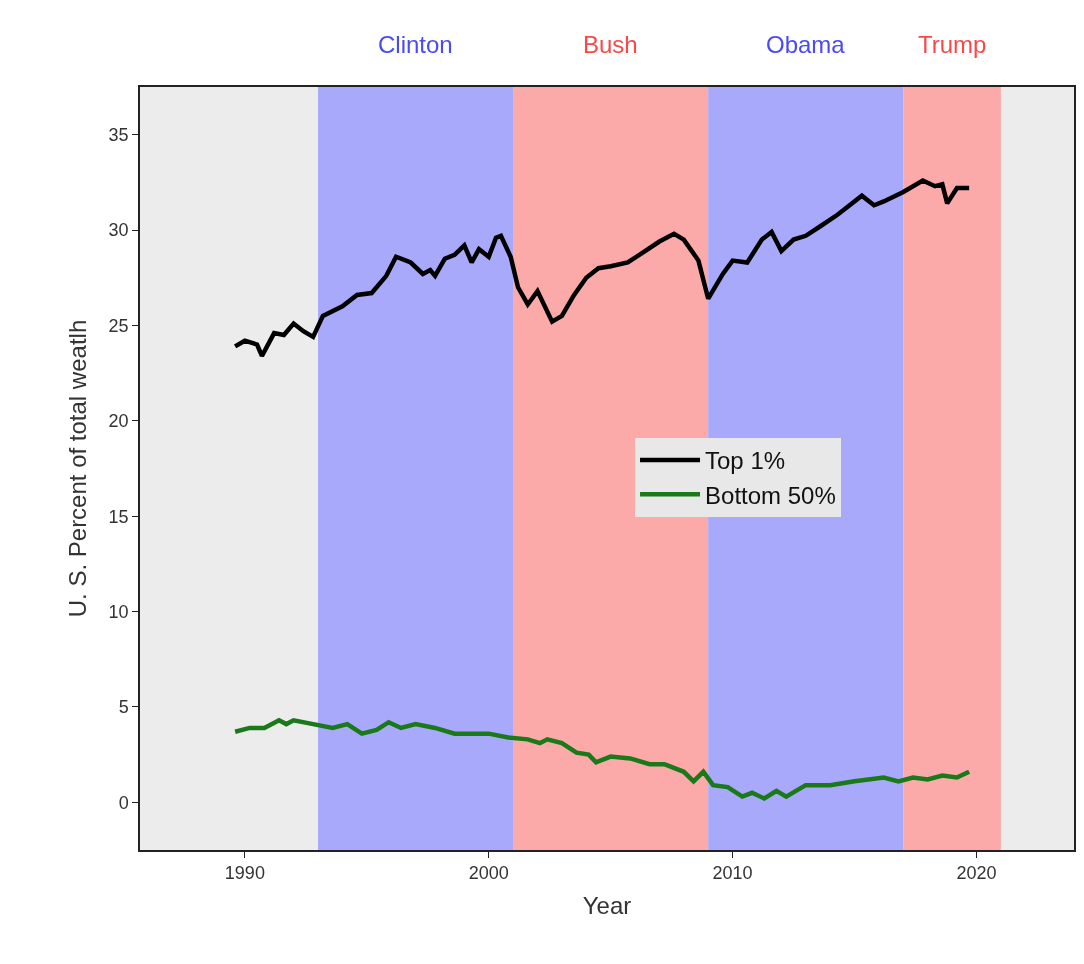 This screenshot has width=1084, height=964. What do you see at coordinates (415, 44) in the screenshot?
I see `band-label: Clinton` at bounding box center [415, 44].